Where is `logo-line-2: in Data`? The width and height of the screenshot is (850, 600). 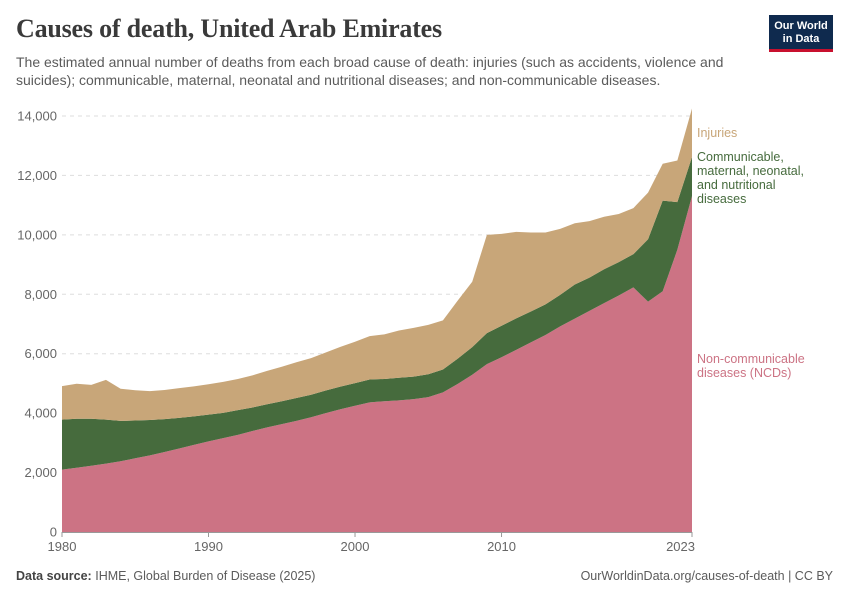 logo-line-2: in Data is located at coordinates (801, 39).